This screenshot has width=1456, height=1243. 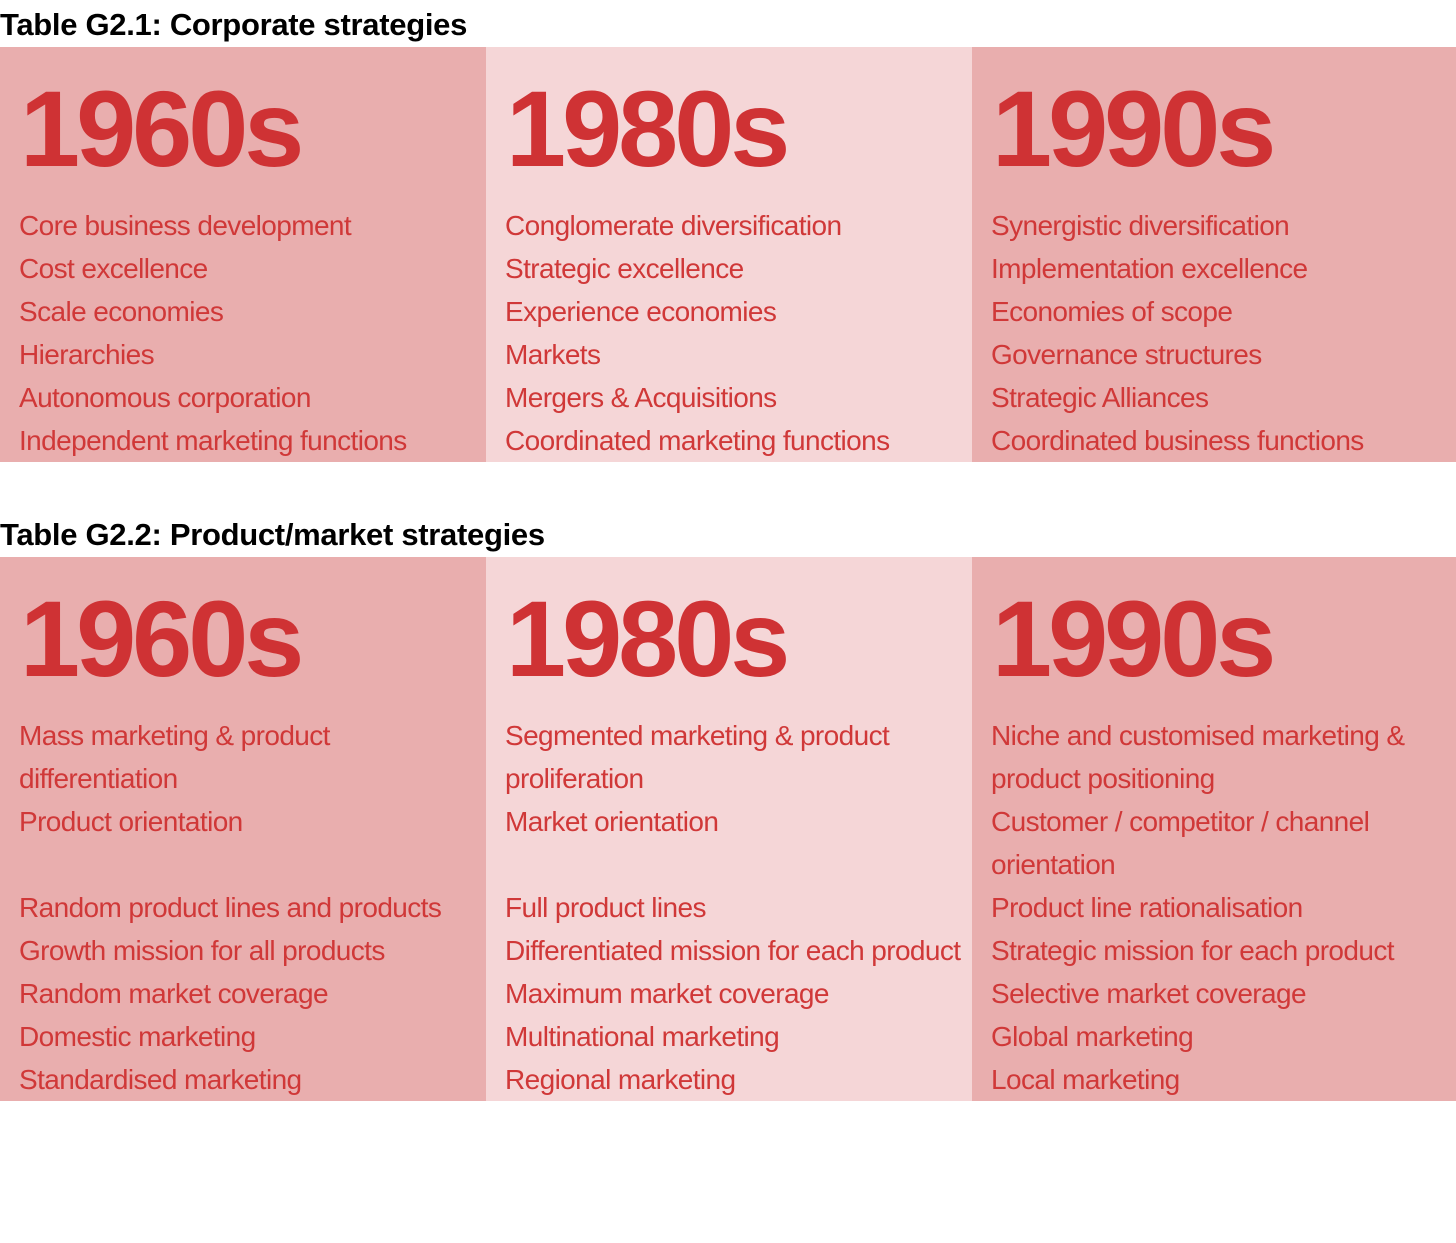 What do you see at coordinates (234, 24) in the screenshot?
I see `table-title: Table G2.1: Corporate strategies` at bounding box center [234, 24].